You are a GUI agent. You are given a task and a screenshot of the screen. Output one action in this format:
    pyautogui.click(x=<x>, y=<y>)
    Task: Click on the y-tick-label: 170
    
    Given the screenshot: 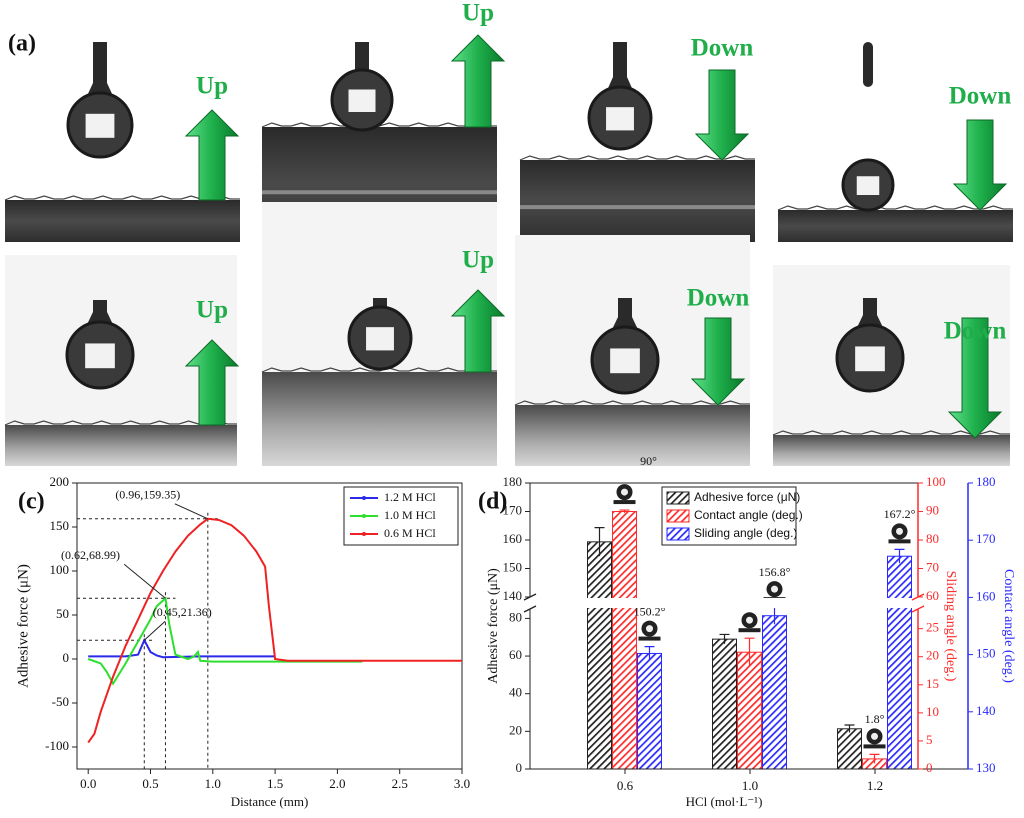 What is the action you would take?
    pyautogui.click(x=513, y=509)
    